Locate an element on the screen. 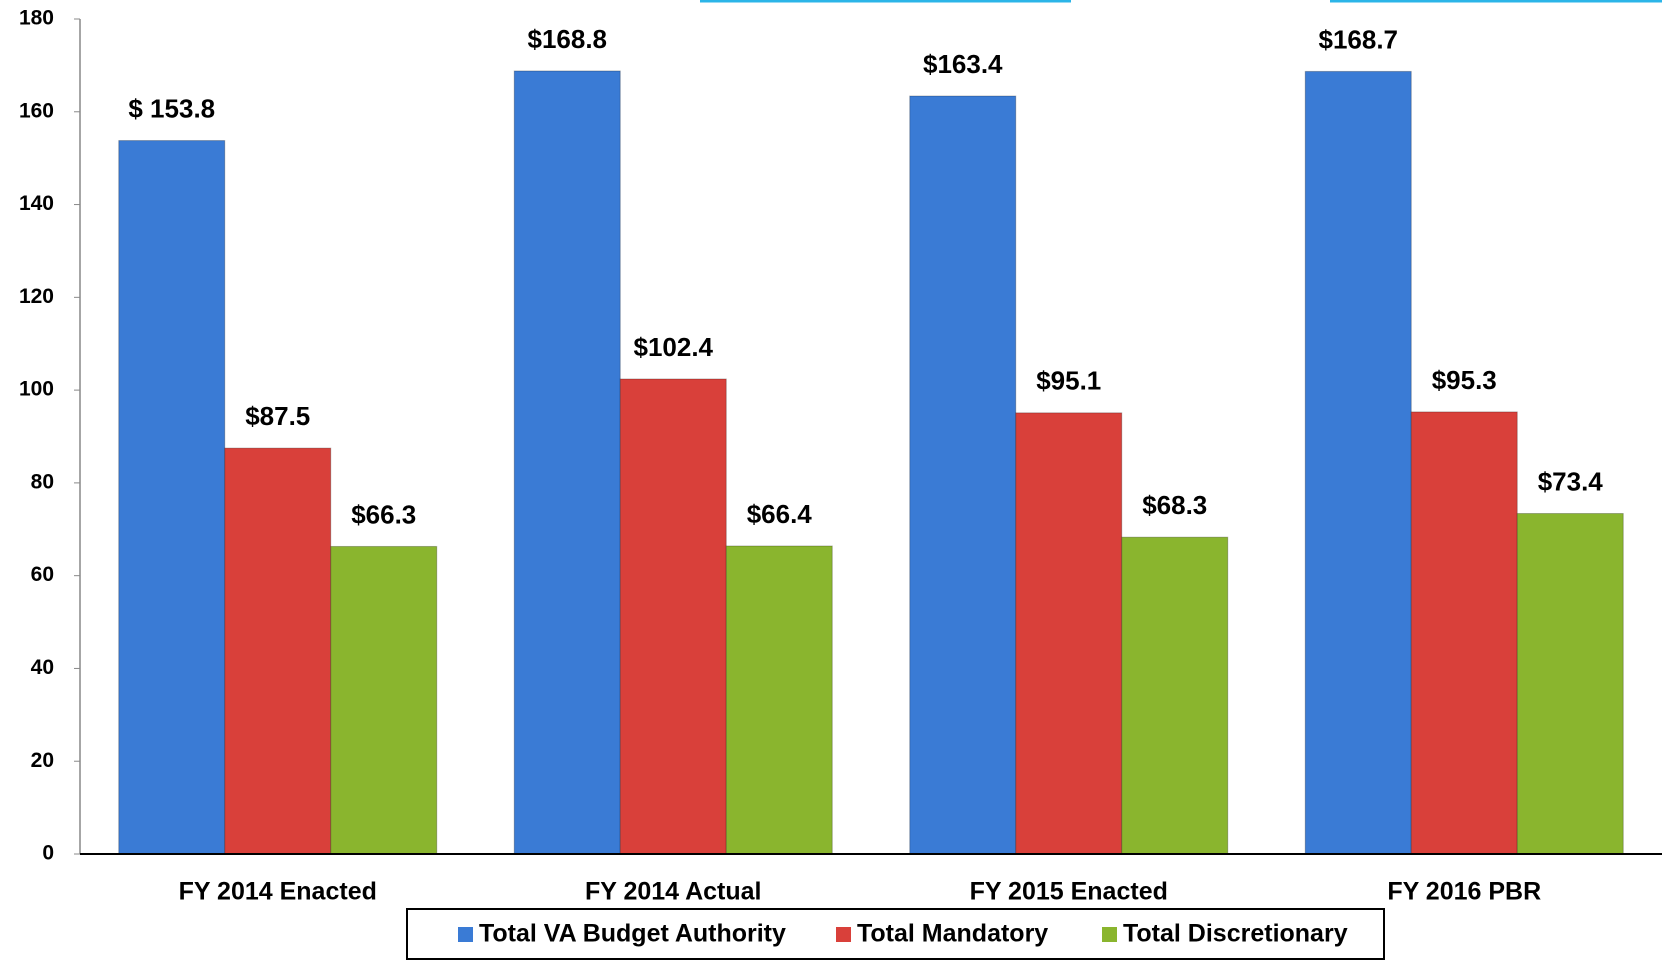 The image size is (1662, 960). y-tick-label: 80 is located at coordinates (42, 481).